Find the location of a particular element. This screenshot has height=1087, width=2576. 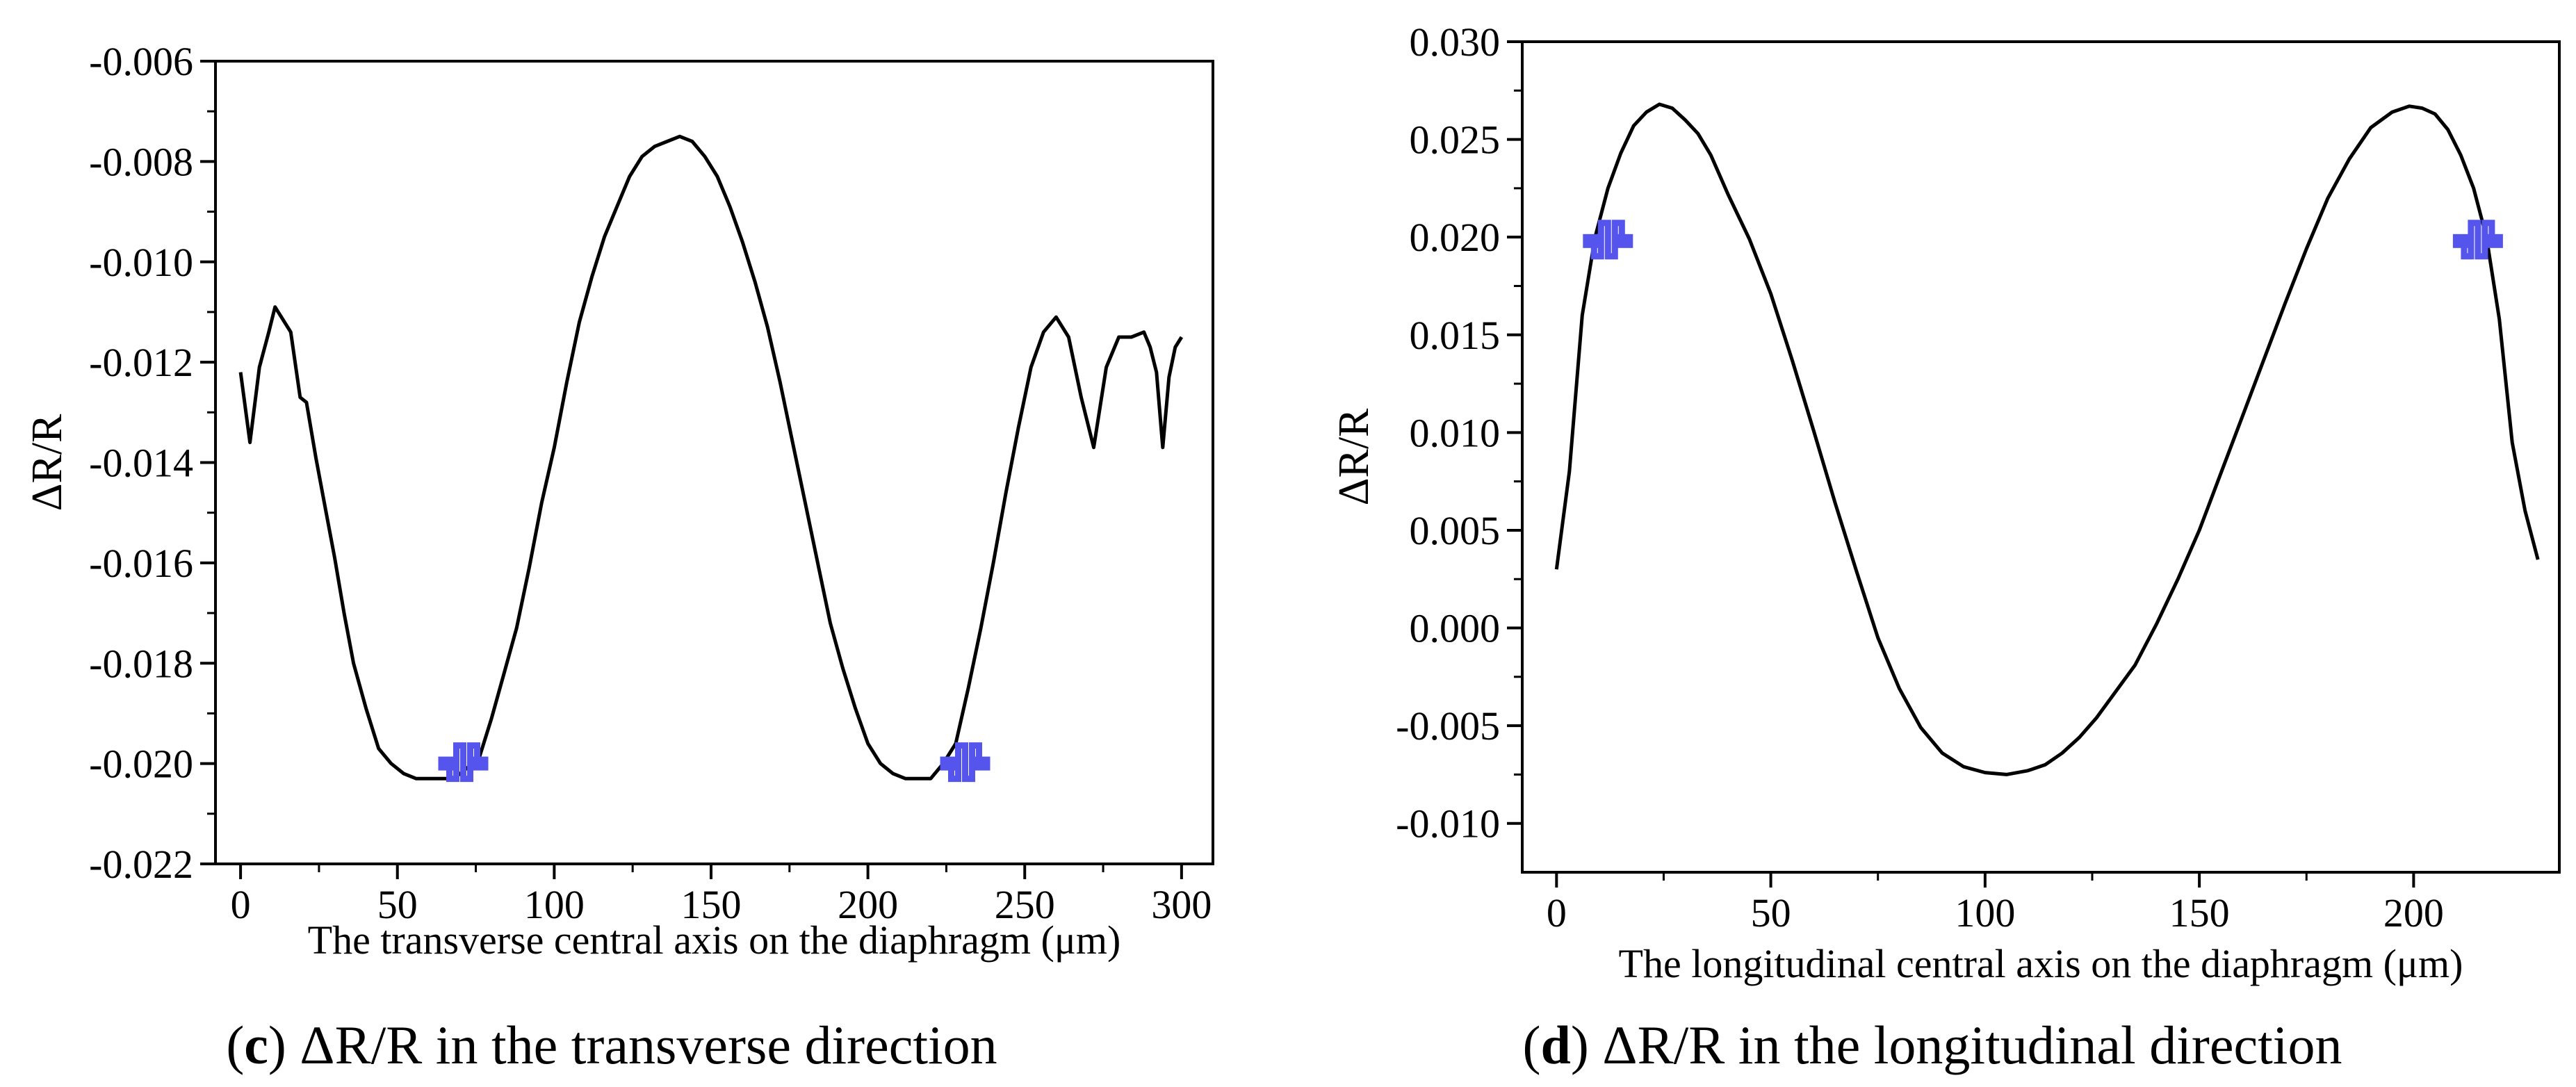

y-tick-label: 0.005 is located at coordinates (1455, 530).